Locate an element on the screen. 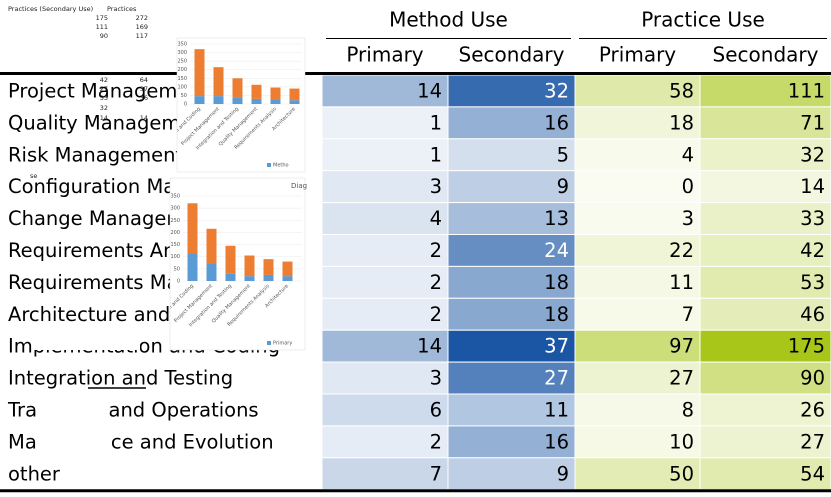  cell-value: 54 is located at coordinates (812, 473).